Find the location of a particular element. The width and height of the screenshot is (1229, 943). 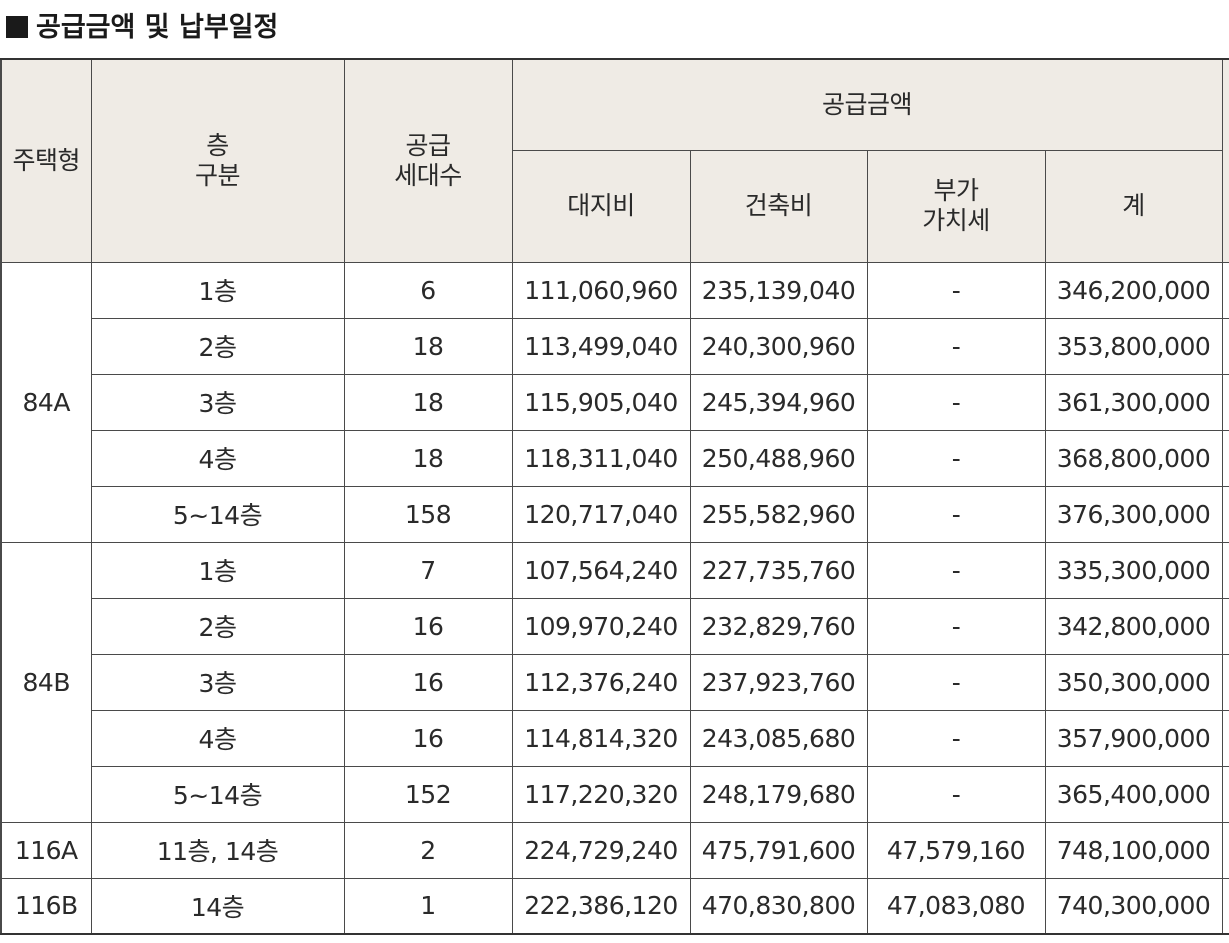

table-row: 3층 18 115,905,040 245,394,960-361,300,000 is located at coordinates (615, 402).